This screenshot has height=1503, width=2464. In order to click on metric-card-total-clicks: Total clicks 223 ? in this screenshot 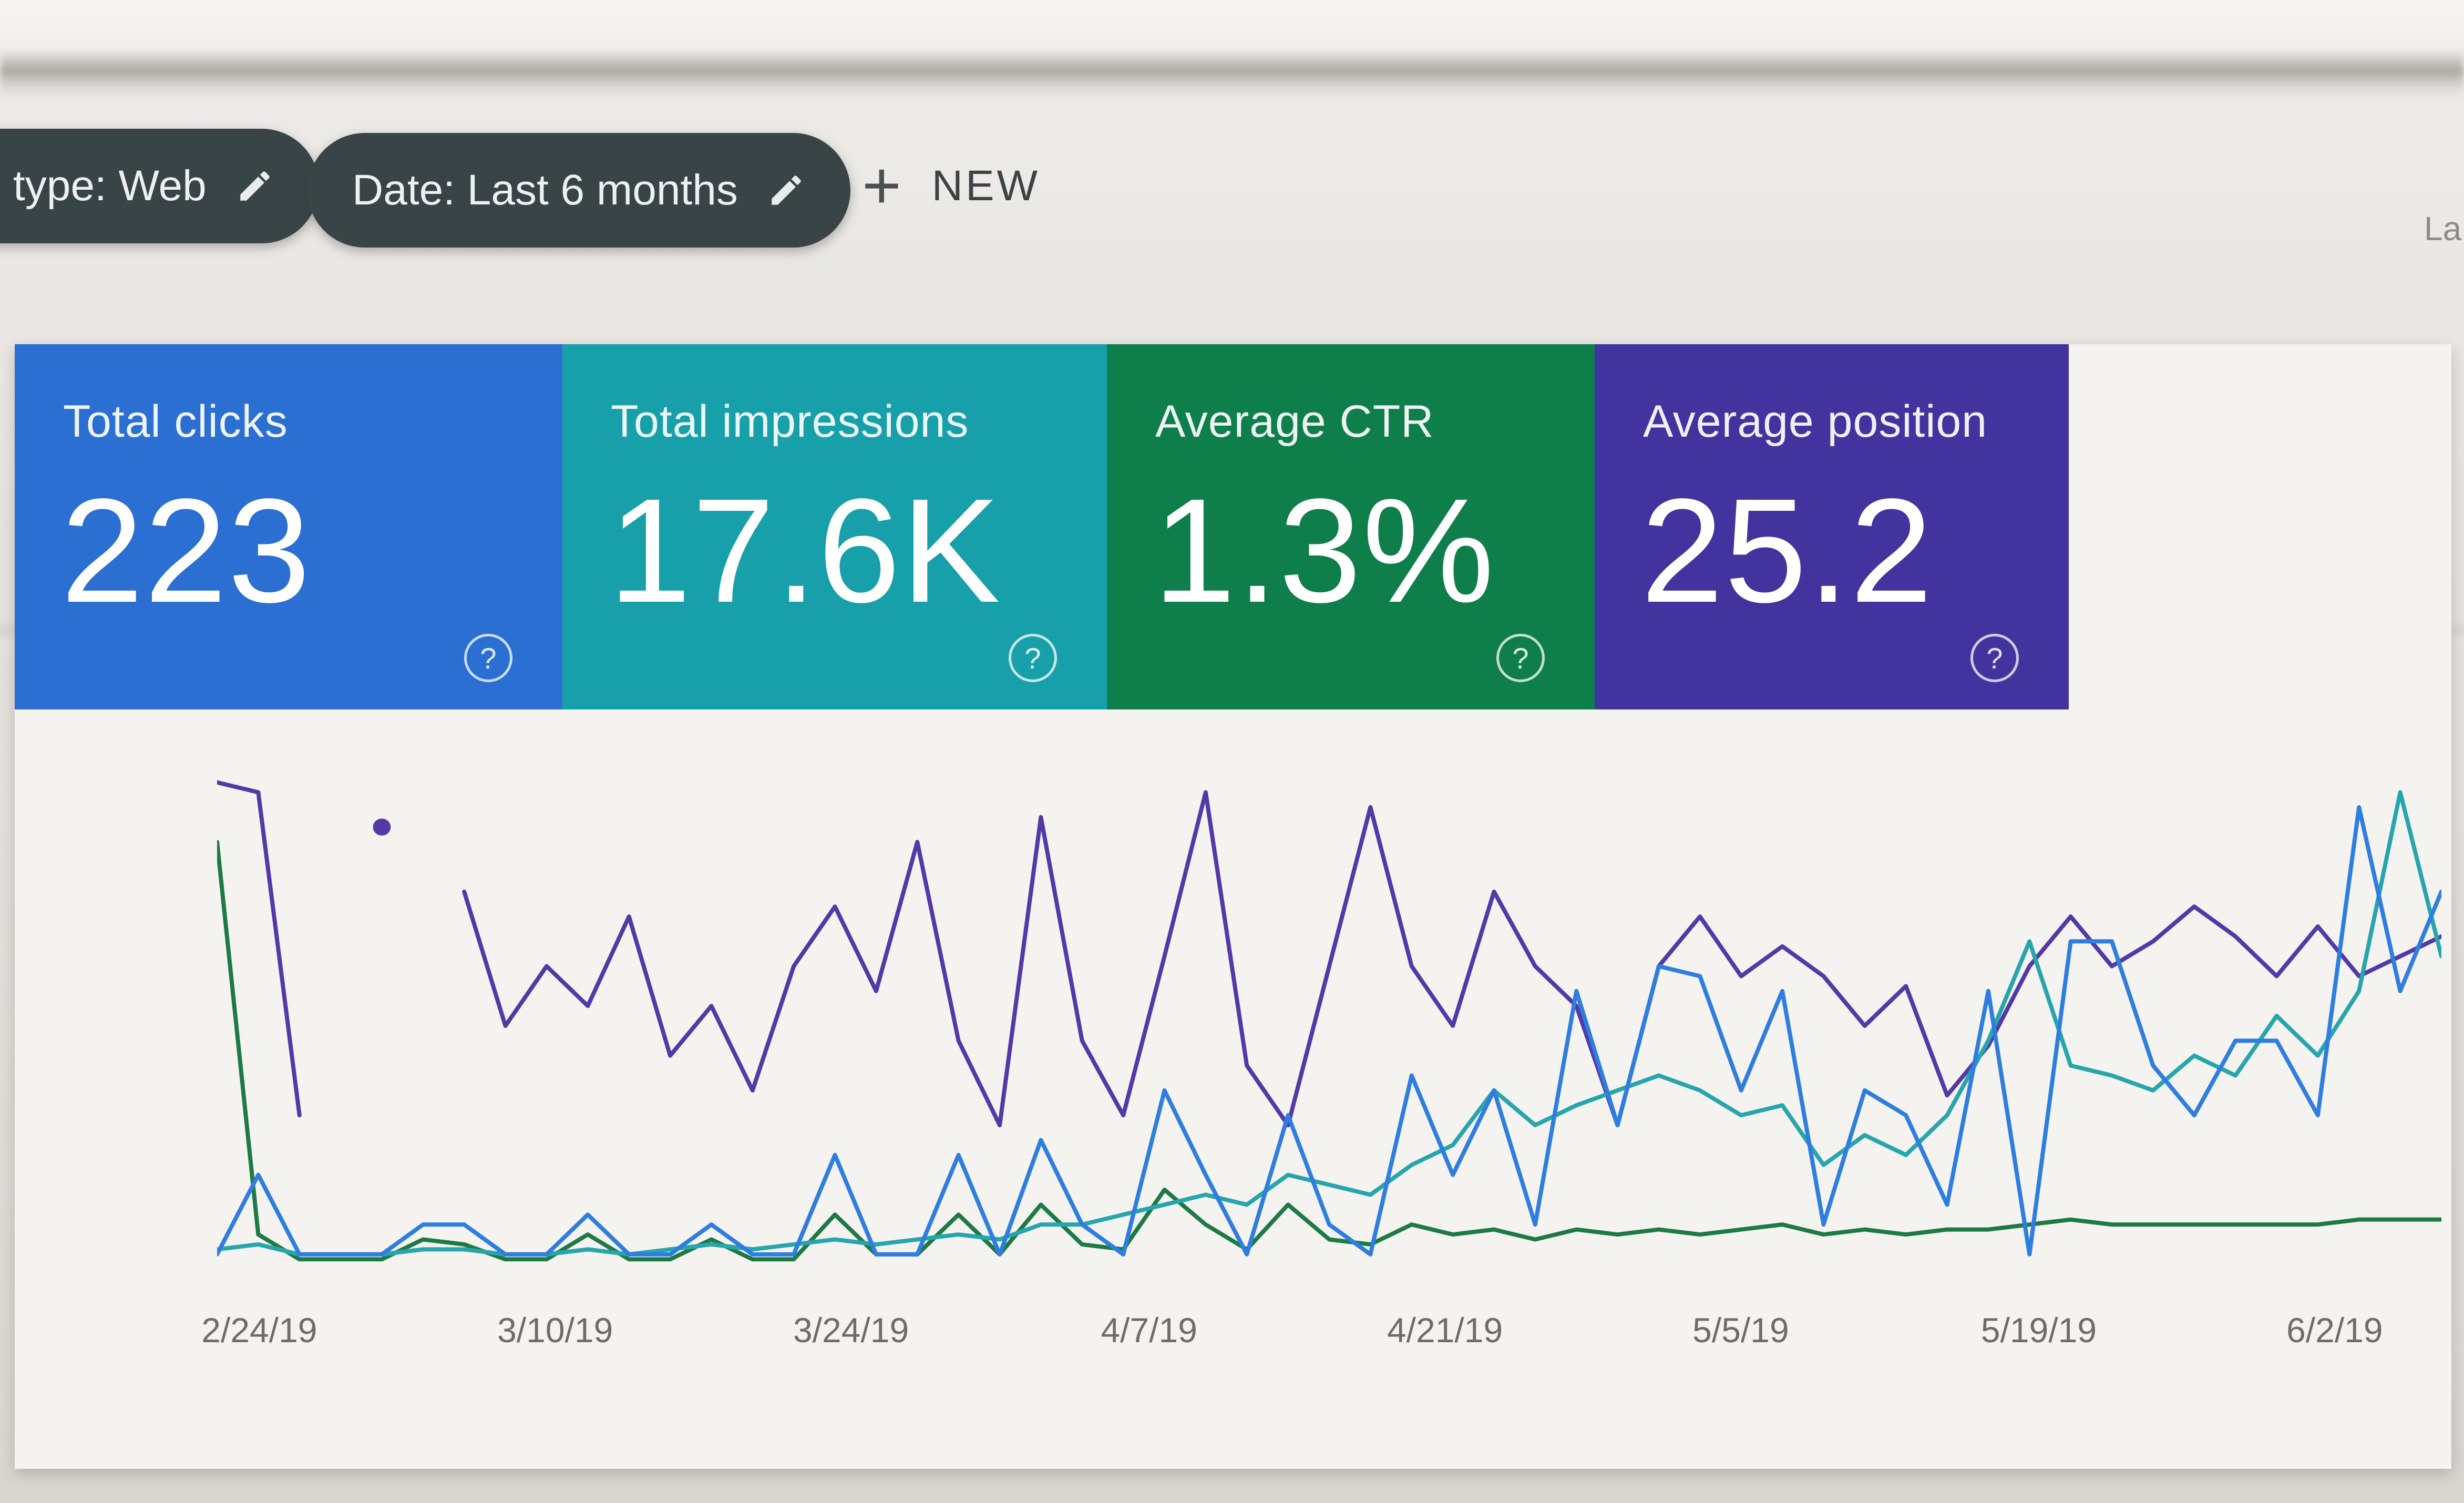, I will do `click(289, 526)`.